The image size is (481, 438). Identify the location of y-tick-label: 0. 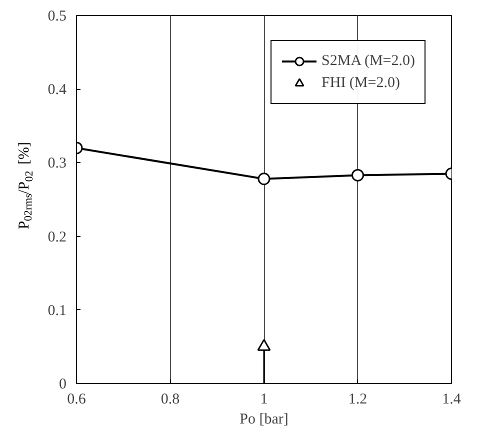
(62, 384).